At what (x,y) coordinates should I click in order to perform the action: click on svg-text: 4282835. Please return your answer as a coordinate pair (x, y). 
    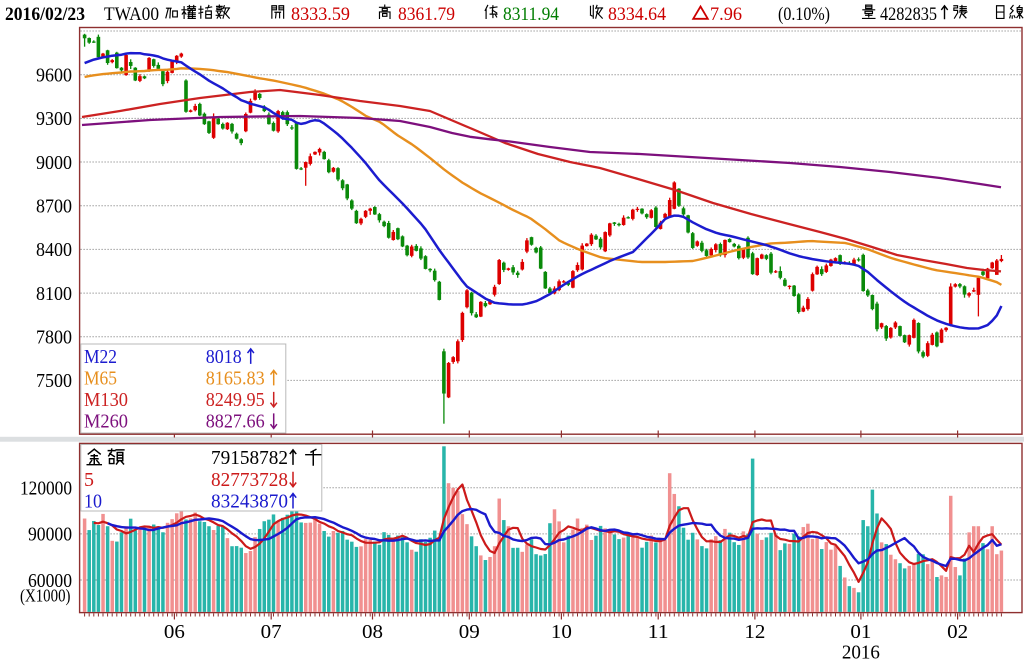
    Looking at the image, I should click on (908, 14).